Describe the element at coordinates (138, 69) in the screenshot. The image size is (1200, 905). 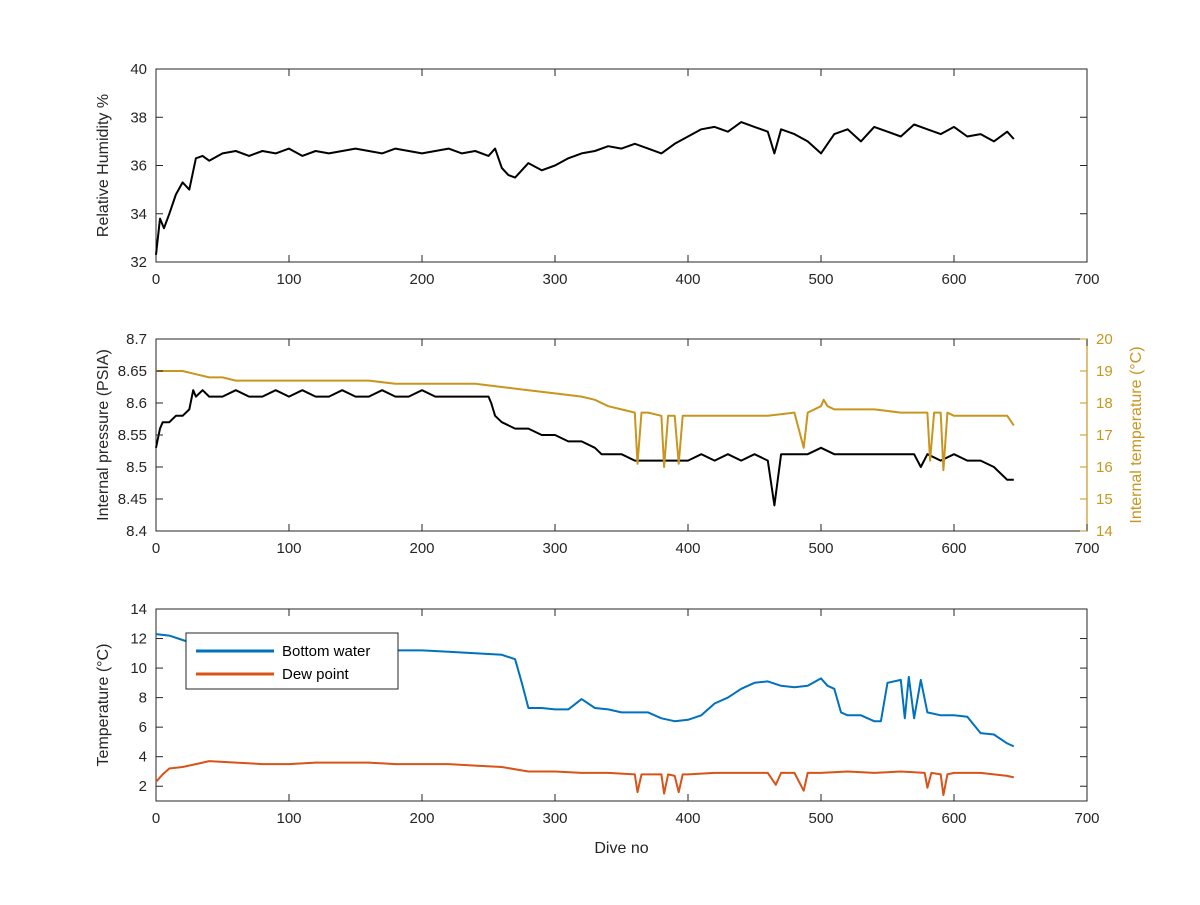
I see `y-tick-label: 40` at that location.